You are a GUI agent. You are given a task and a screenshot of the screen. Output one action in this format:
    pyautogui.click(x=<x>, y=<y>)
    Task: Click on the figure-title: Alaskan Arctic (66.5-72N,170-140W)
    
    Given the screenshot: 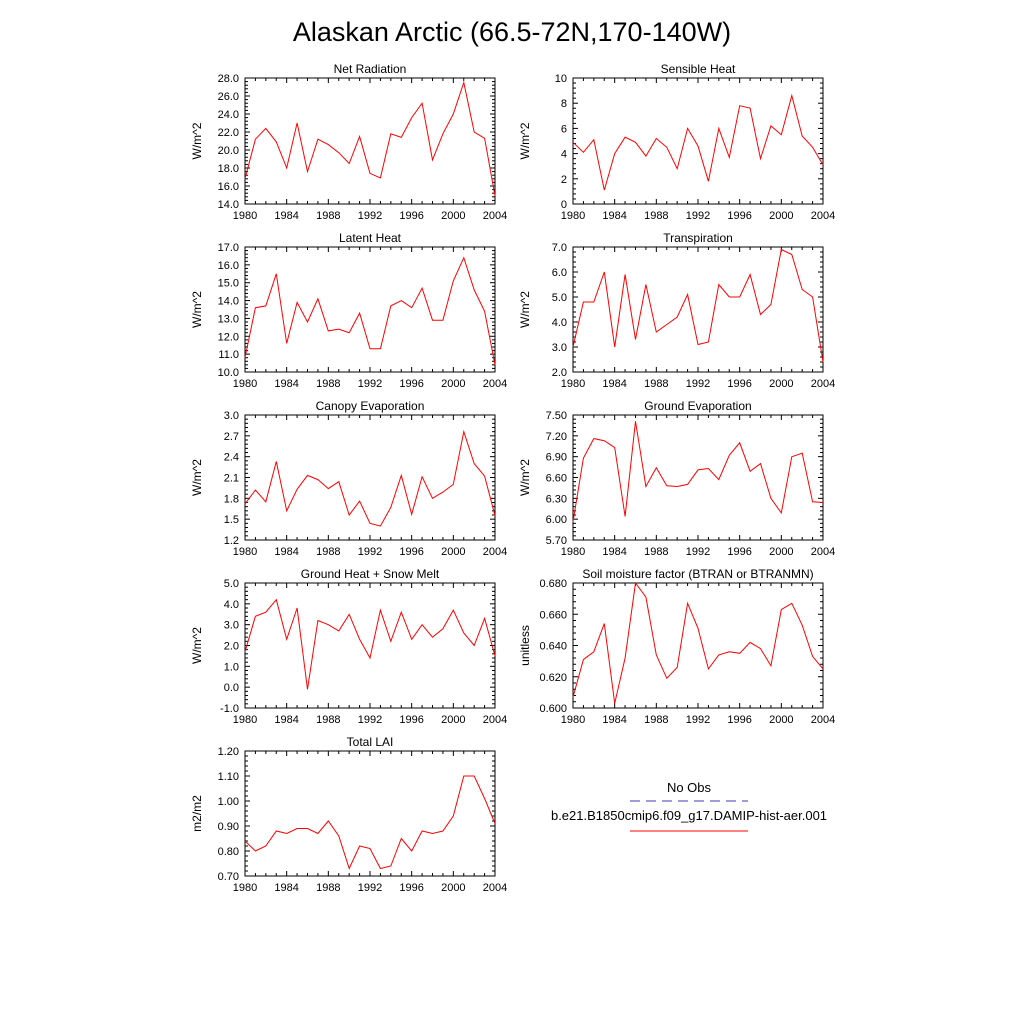 What is the action you would take?
    pyautogui.click(x=512, y=32)
    